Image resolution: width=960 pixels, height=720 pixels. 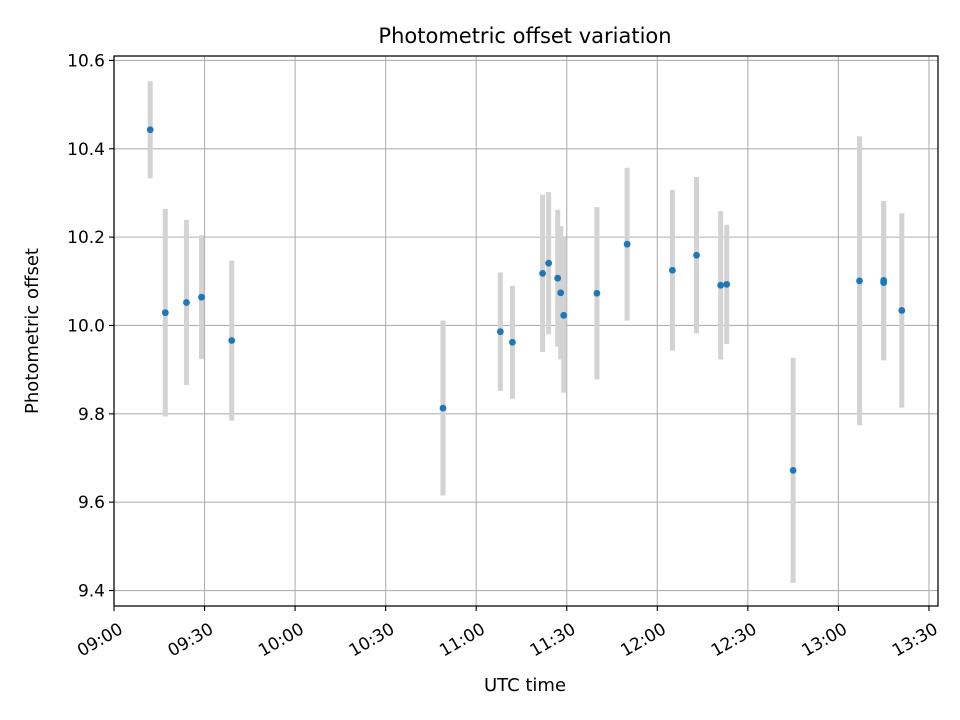 What do you see at coordinates (86, 326) in the screenshot?
I see `y-tick-label: 10.0` at bounding box center [86, 326].